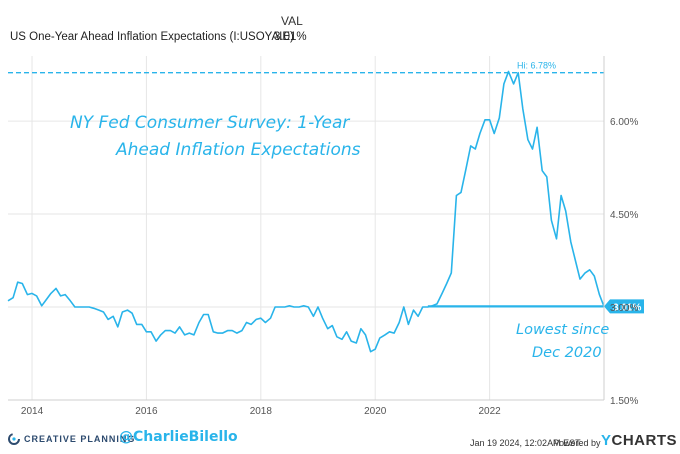 This screenshot has width=680, height=454. Describe the element at coordinates (526, 443) in the screenshot. I see `chart-timestamp: Jan 19 2024, 12:02AM EST.` at that location.